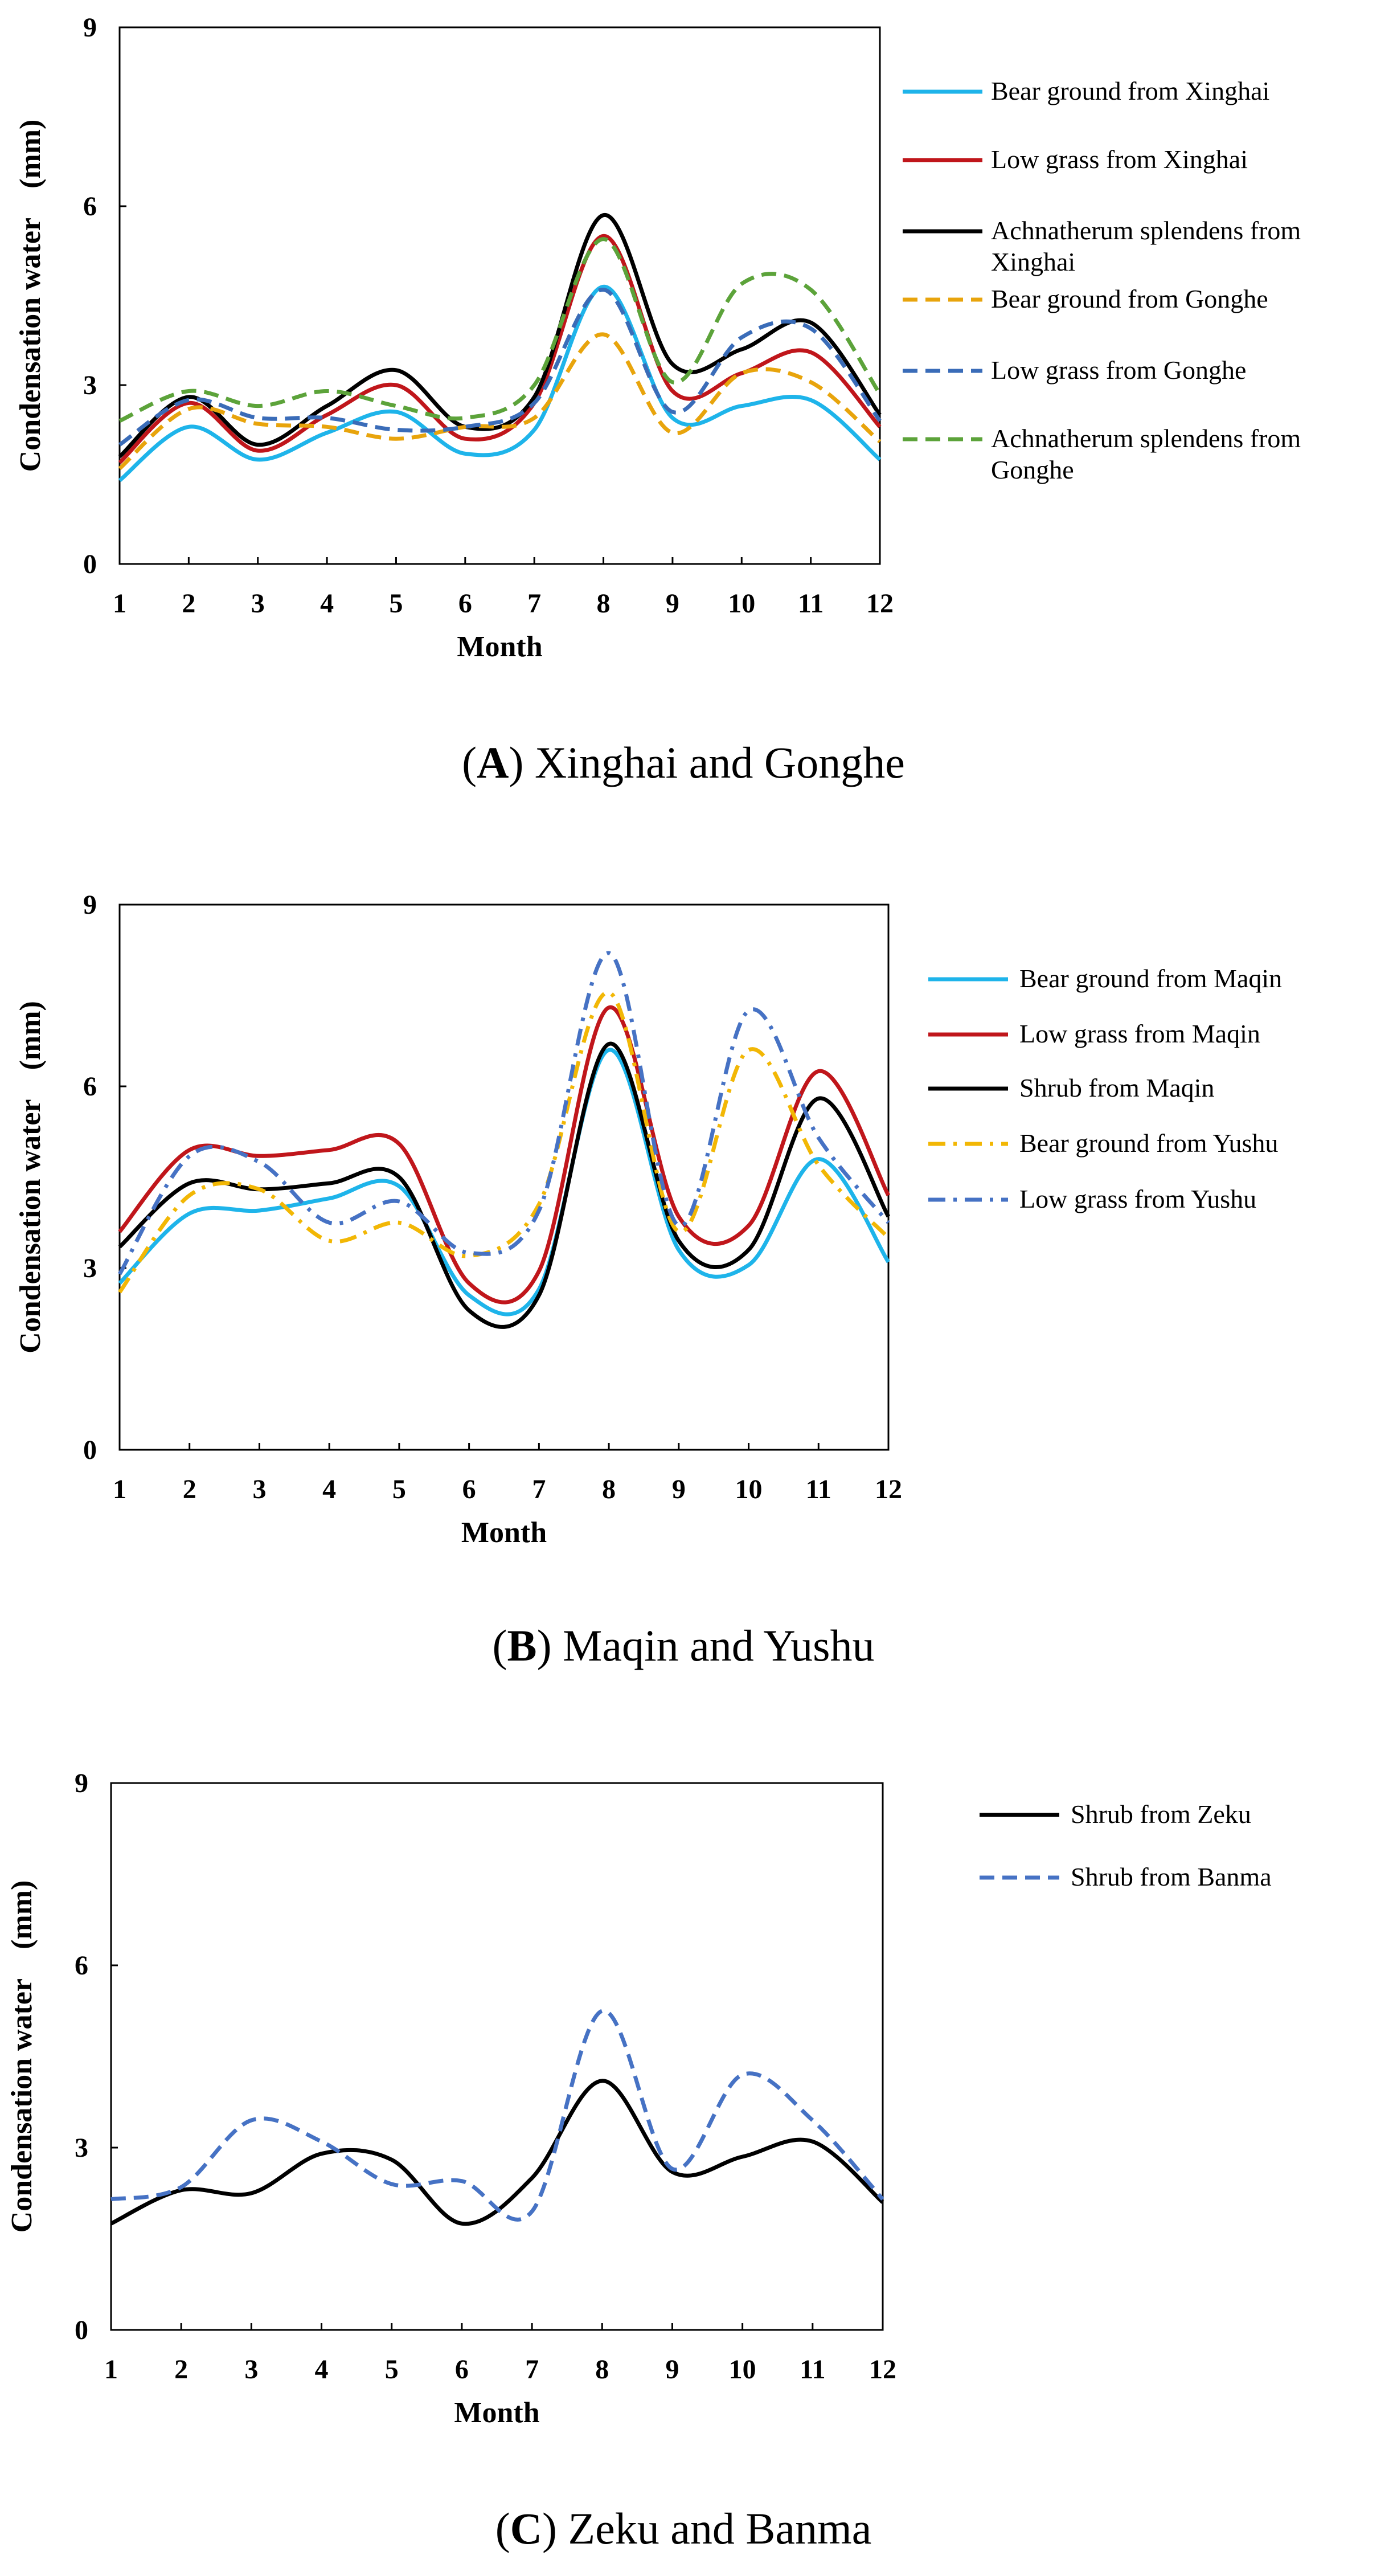 Image resolution: width=1397 pixels, height=2576 pixels. I want to click on legend-item: Bear ground from Gonghe, so click(1085, 298).